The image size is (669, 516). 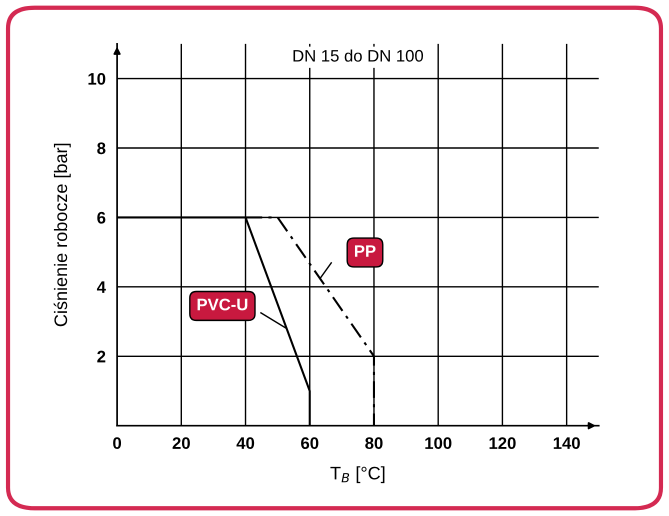 What do you see at coordinates (438, 443) in the screenshot?
I see `x-tick-label: 100` at bounding box center [438, 443].